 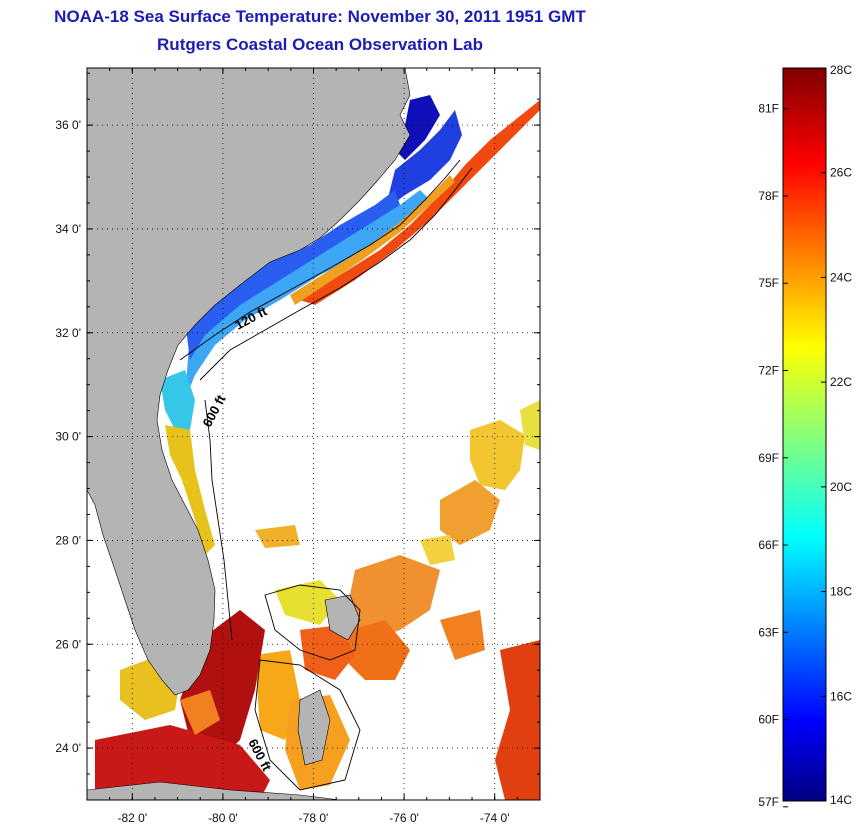 What do you see at coordinates (177, 400) in the screenshot?
I see `sst-cyan-south` at bounding box center [177, 400].